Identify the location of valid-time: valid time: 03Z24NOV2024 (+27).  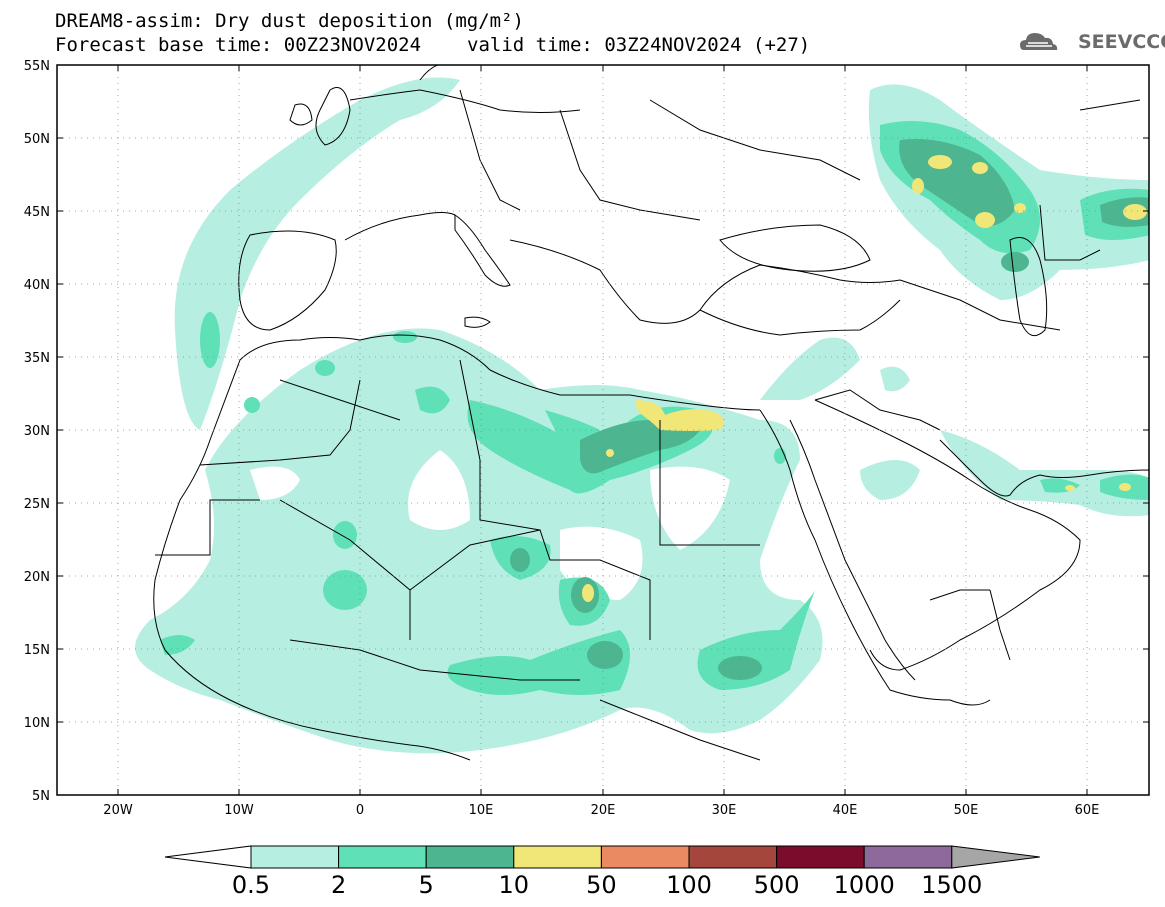
(639, 45).